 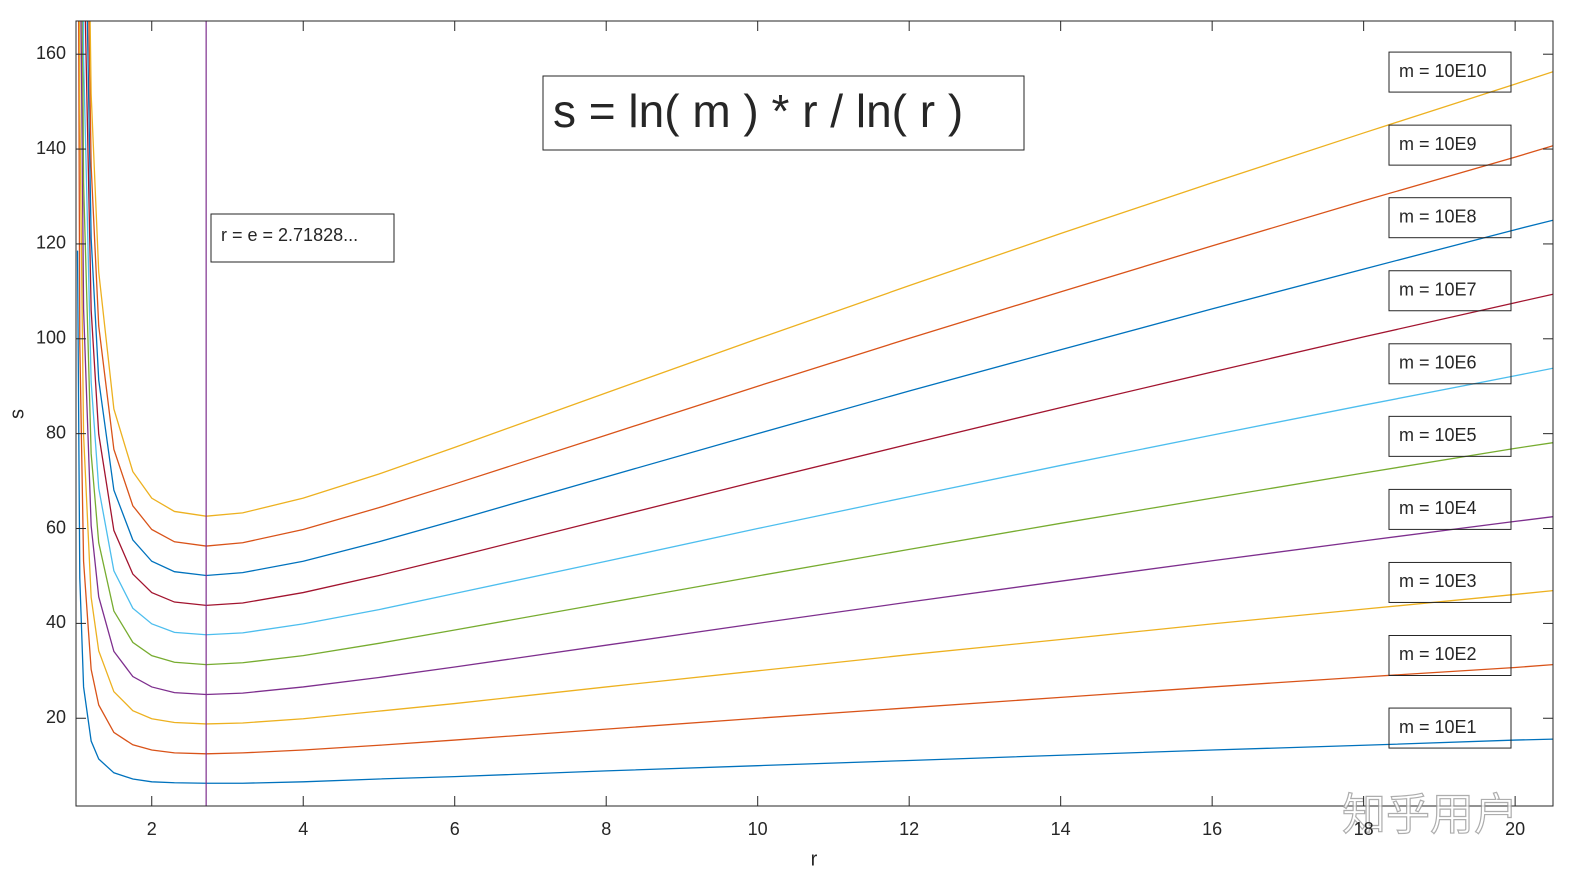 I want to click on series-label: m = 10E3, so click(x=1450, y=582).